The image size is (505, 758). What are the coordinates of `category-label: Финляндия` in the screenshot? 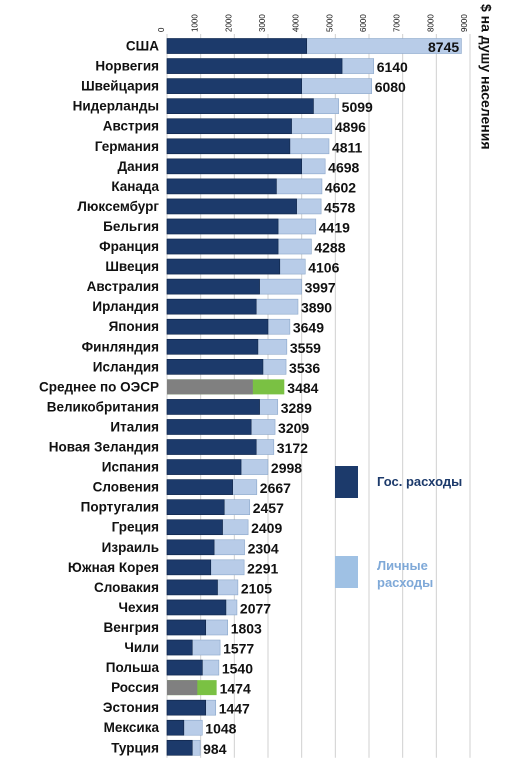 It's located at (120, 346).